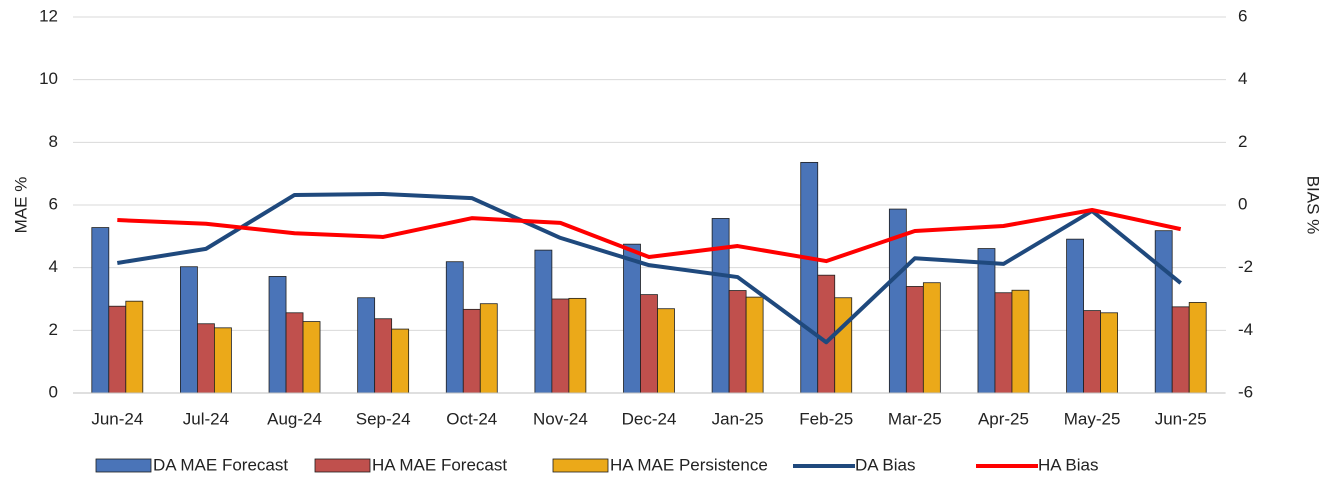 This screenshot has width=1333, height=481. Describe the element at coordinates (53, 391) in the screenshot. I see `y-tick-label: 0` at that location.